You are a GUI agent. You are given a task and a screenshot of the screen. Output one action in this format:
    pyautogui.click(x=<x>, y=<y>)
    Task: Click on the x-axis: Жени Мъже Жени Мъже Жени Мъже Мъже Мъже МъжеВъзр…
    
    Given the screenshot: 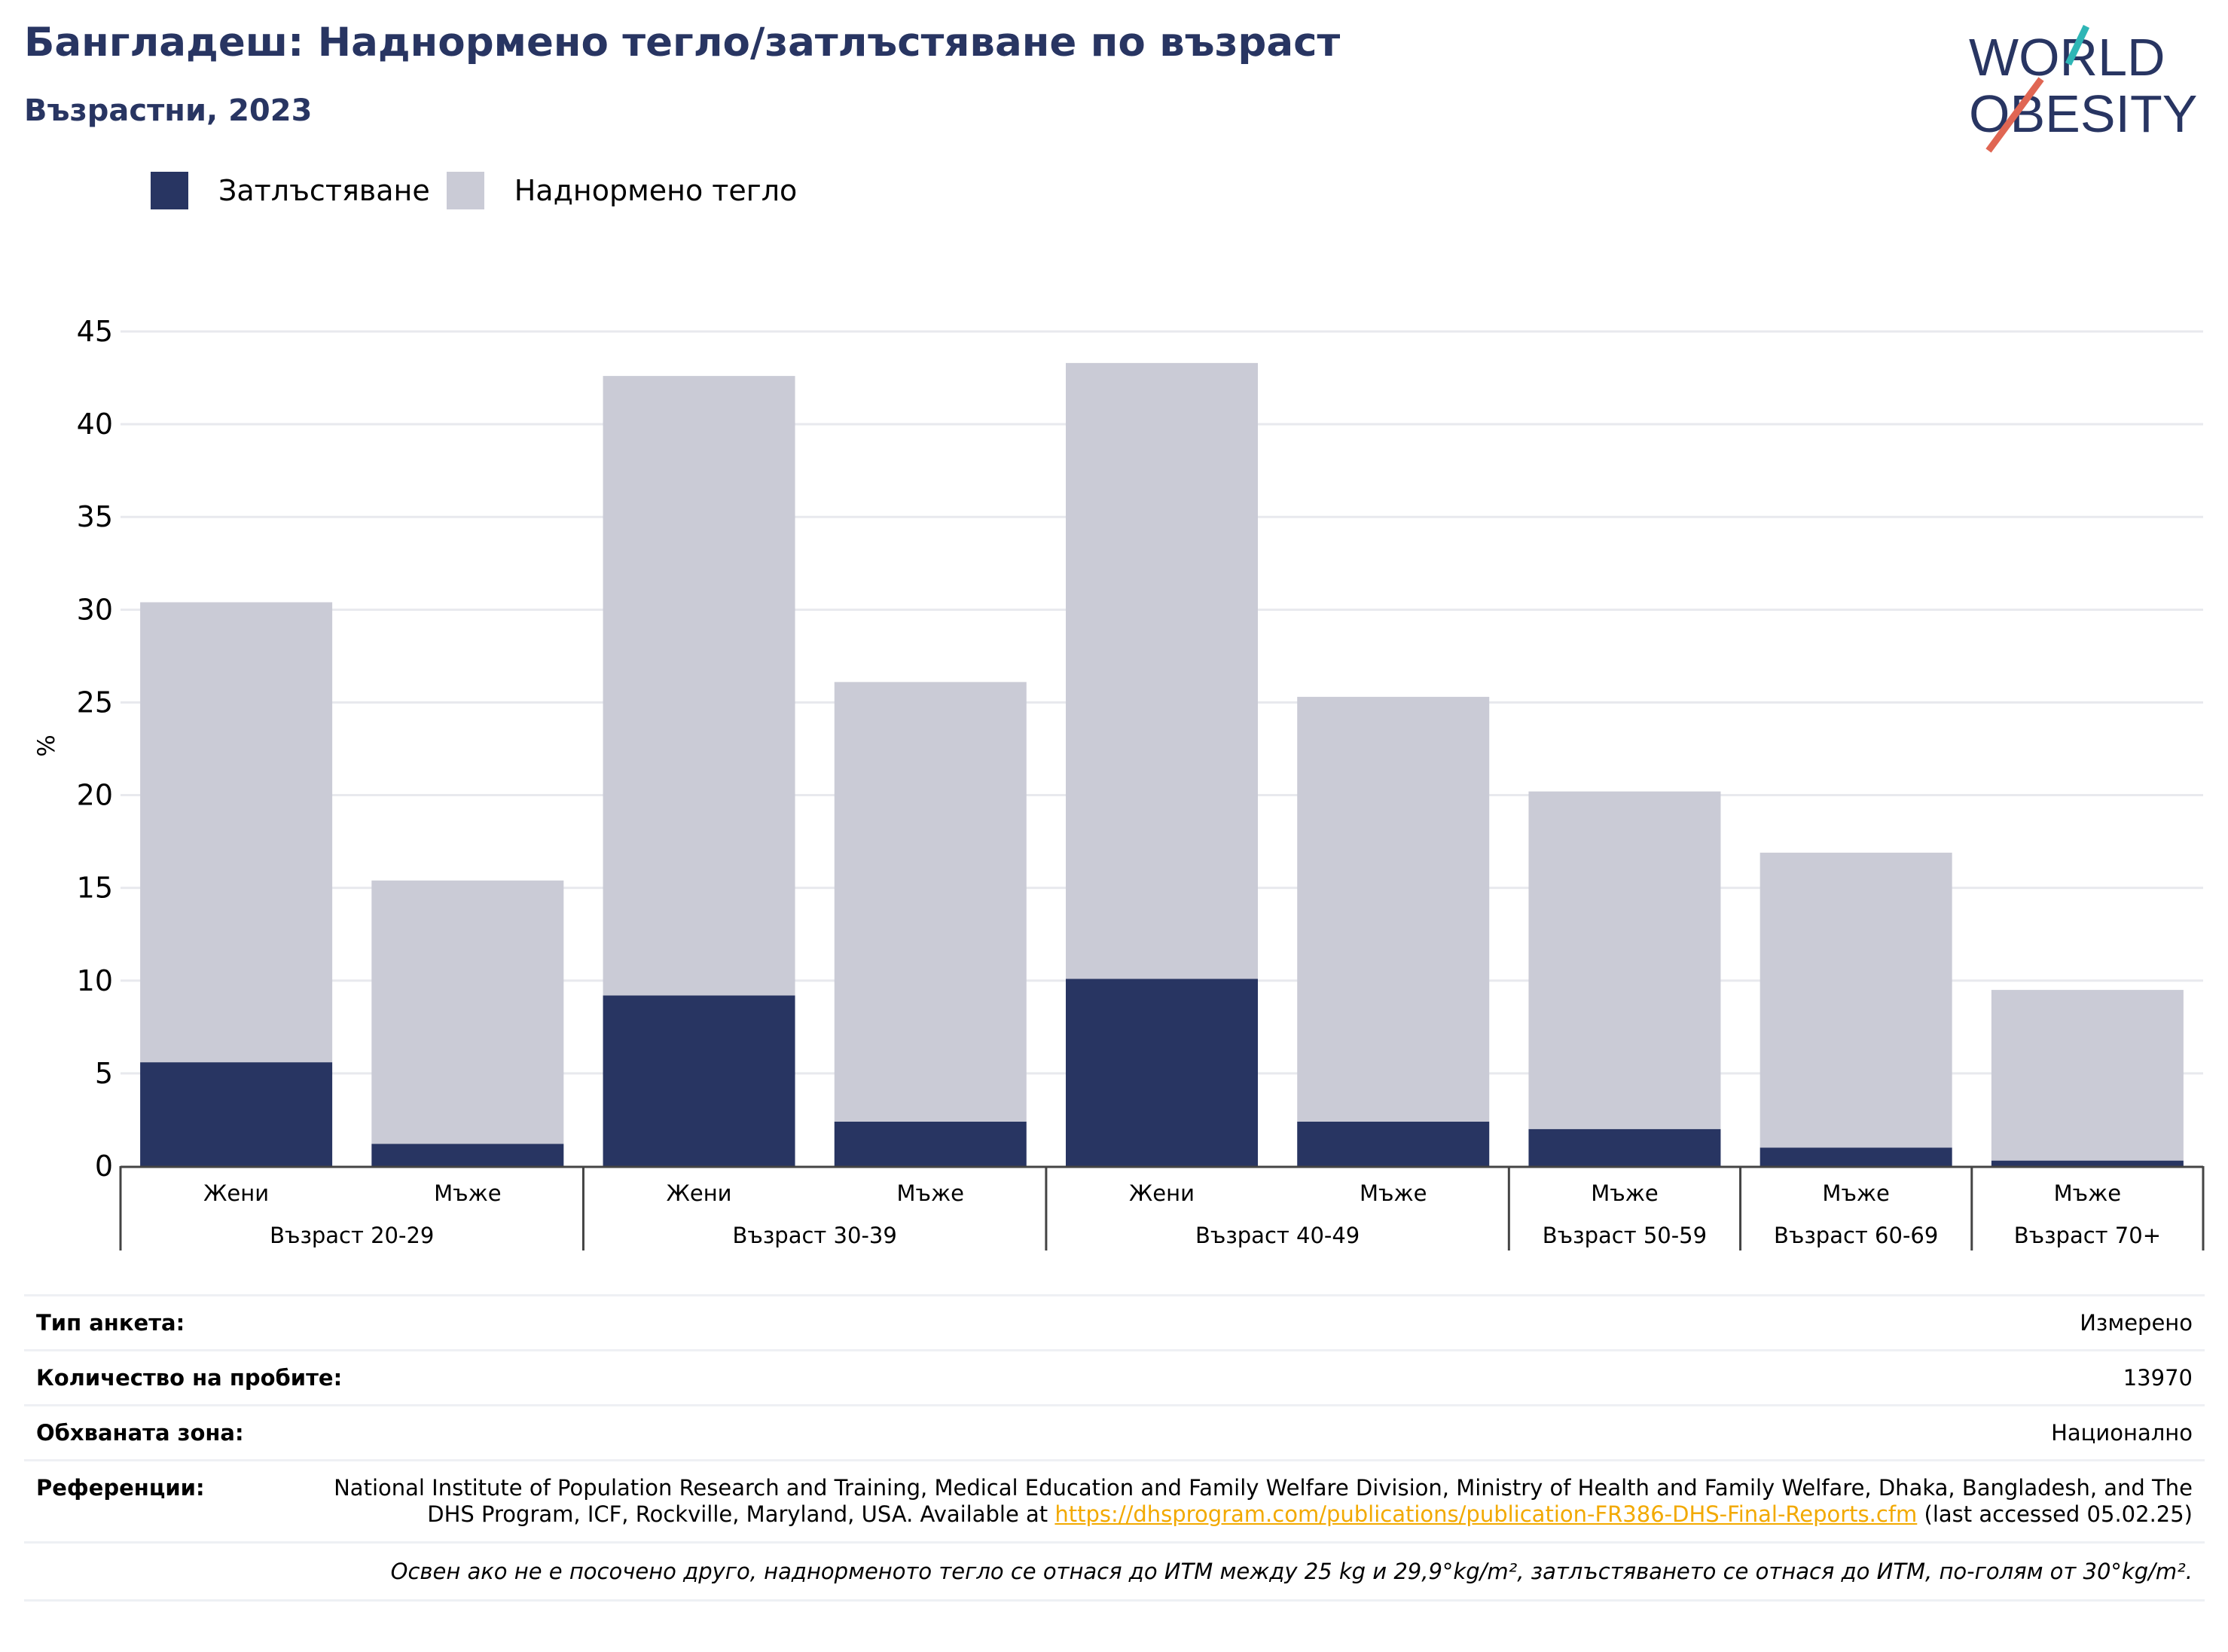 What is the action you would take?
    pyautogui.click(x=1162, y=1207)
    